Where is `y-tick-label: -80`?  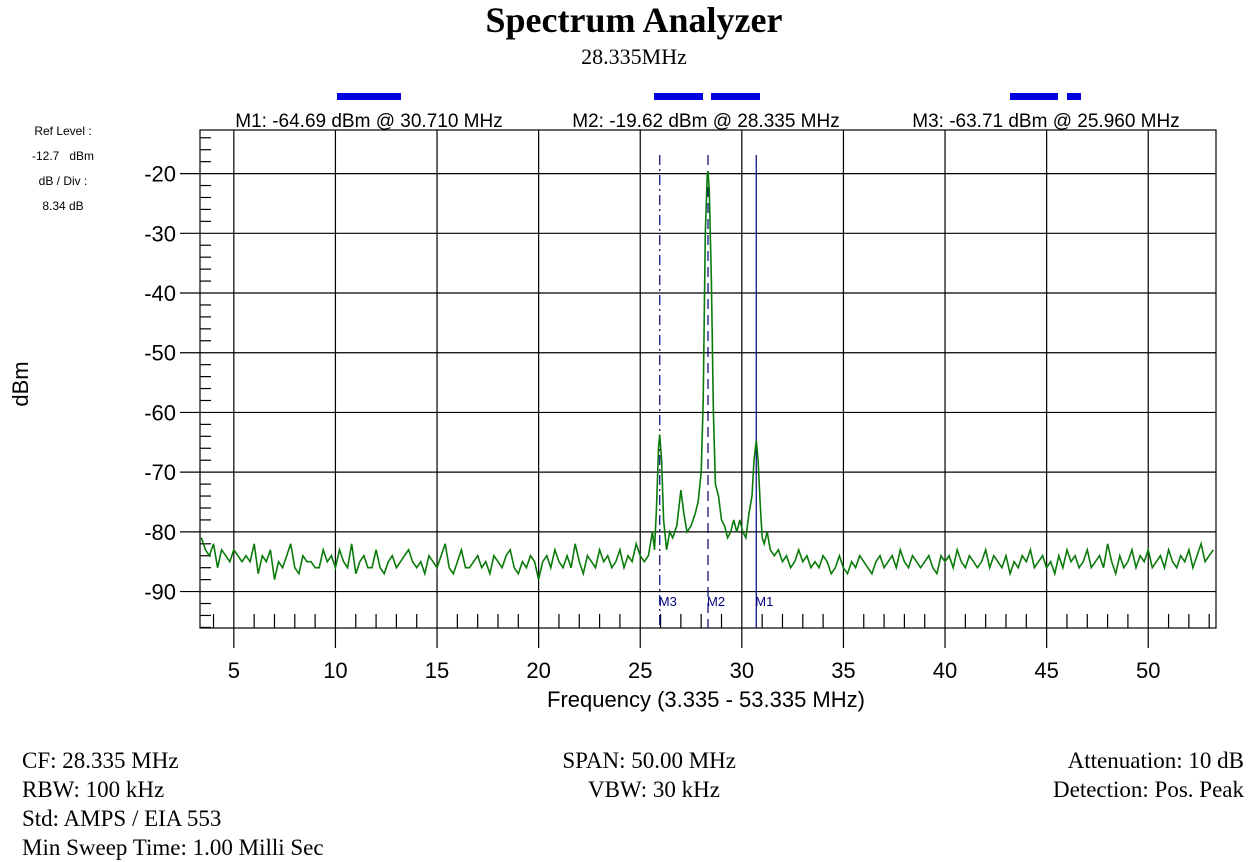 y-tick-label: -80 is located at coordinates (160, 532).